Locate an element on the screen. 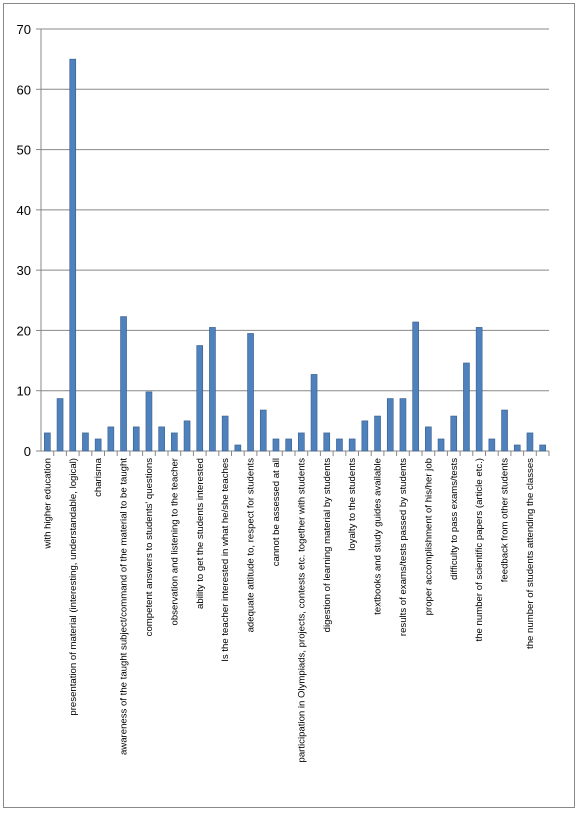  x-tick-label: cannot be assessed at all is located at coordinates (276, 512).